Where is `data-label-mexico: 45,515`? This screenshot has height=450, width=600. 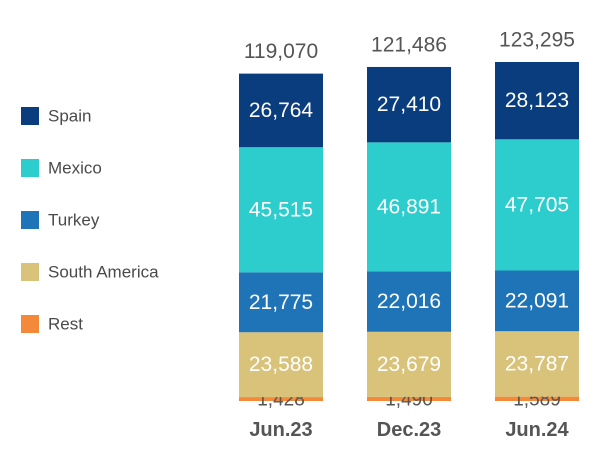 data-label-mexico: 45,515 is located at coordinates (281, 209).